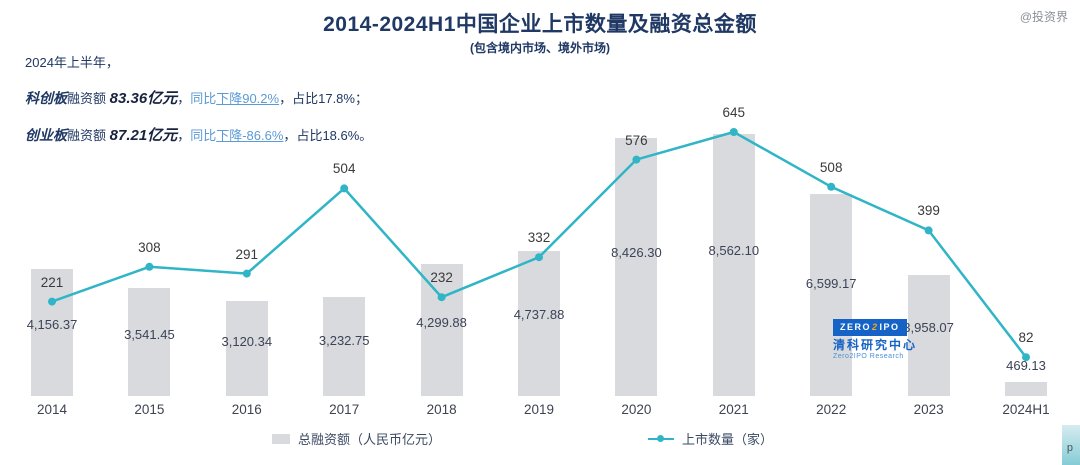 Image resolution: width=1080 pixels, height=465 pixels. What do you see at coordinates (281, 438) in the screenshot?
I see `bar-legend-swatch-icon` at bounding box center [281, 438].